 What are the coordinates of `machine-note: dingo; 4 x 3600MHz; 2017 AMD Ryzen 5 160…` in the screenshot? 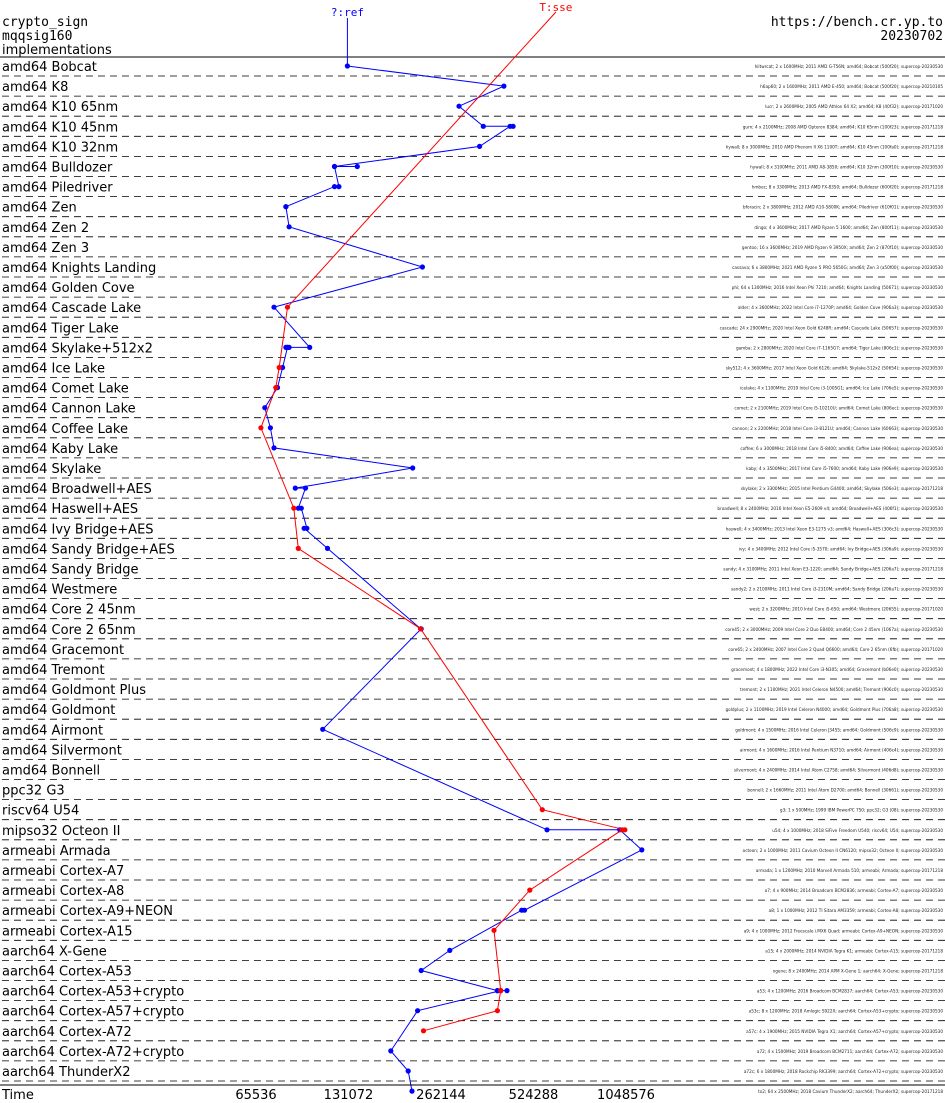 It's located at (848, 227).